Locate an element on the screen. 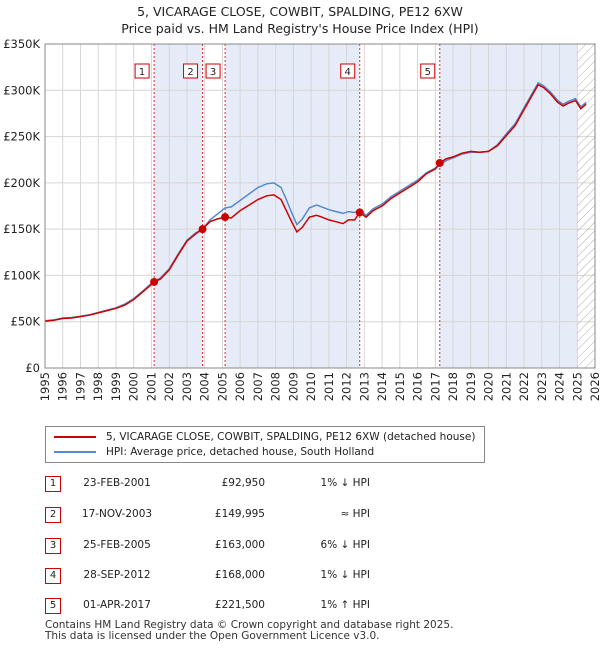 The width and height of the screenshot is (600, 650). x-tick-label: 1995 is located at coordinates (45, 386).